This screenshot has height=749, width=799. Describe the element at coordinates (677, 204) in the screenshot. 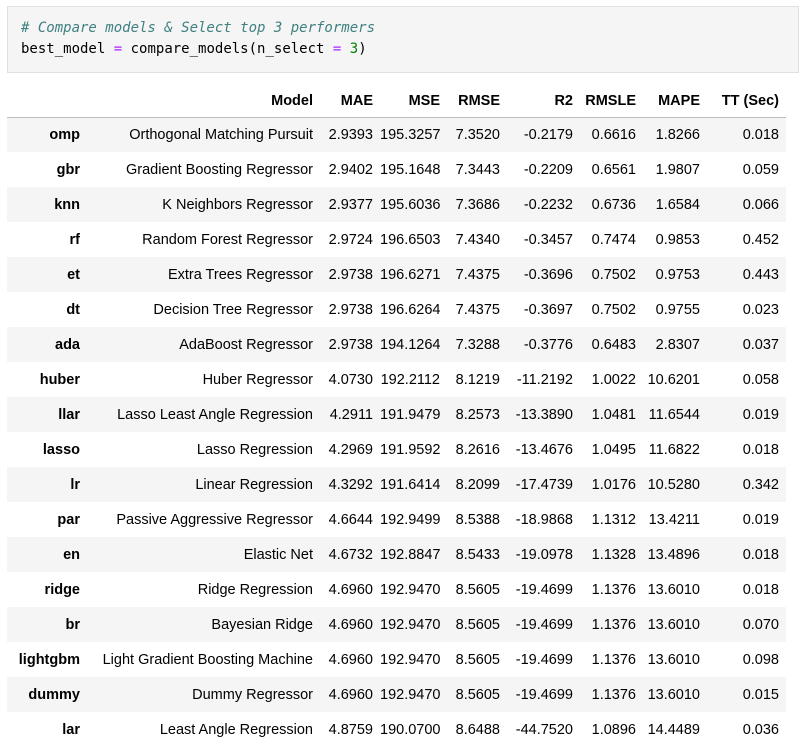

I see `table-cell: 1.6584` at that location.